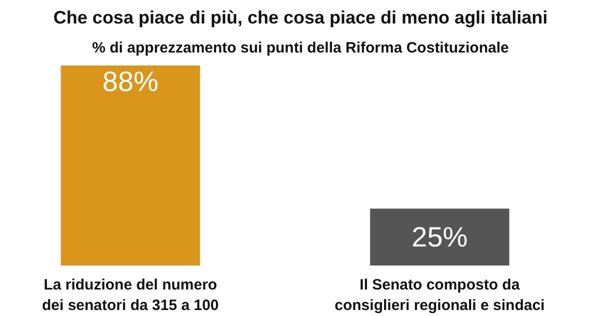  I want to click on chart-title: Che cosa piace di più, che cosa piace di meno agli italiani, so click(300, 18).